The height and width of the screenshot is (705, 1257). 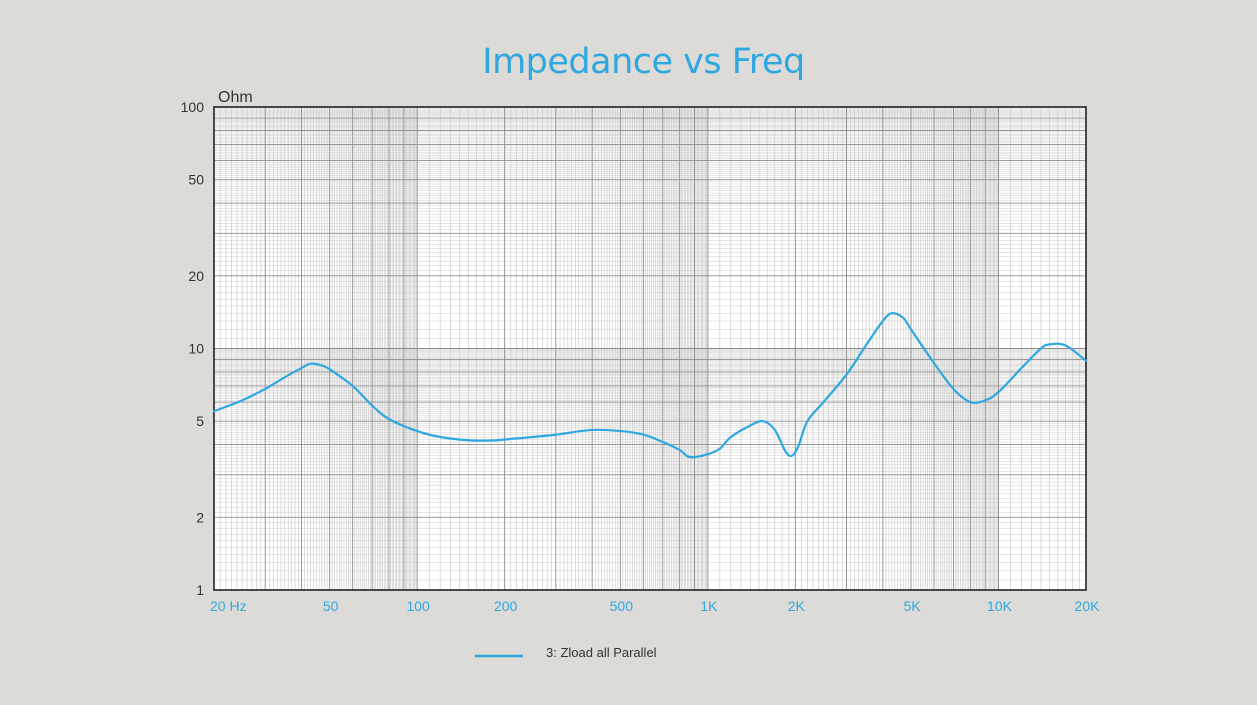 I want to click on x-tick-label: 1K, so click(x=709, y=606).